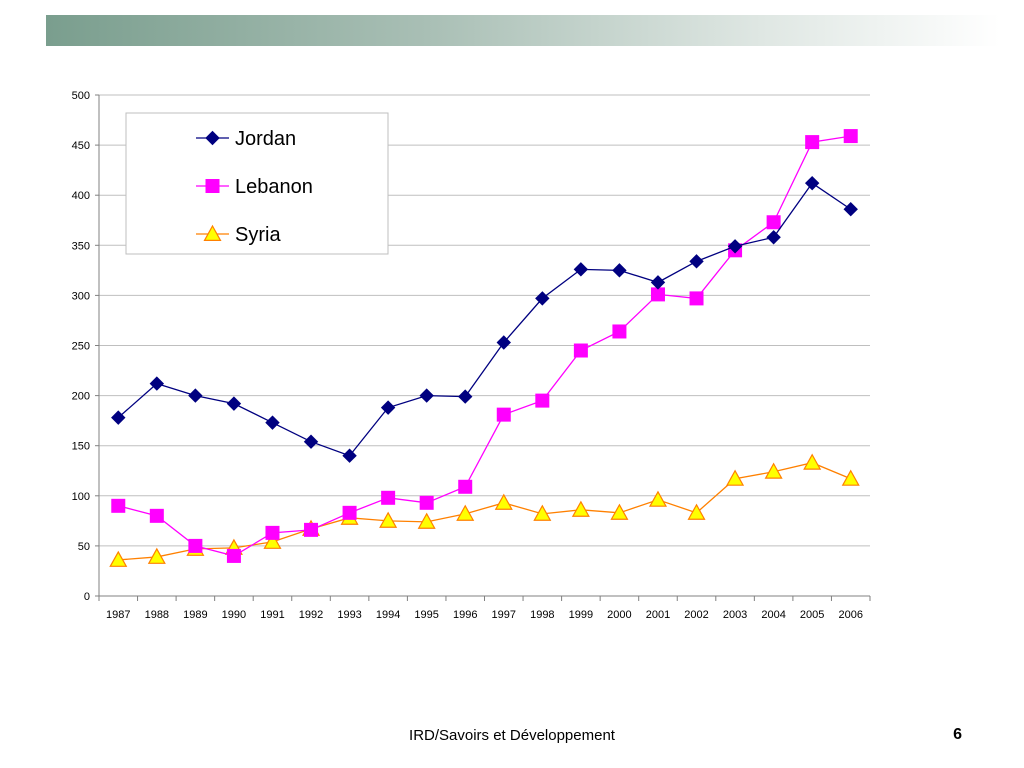 Image resolution: width=1024 pixels, height=768 pixels. I want to click on legend-marker-syria, so click(212, 232).